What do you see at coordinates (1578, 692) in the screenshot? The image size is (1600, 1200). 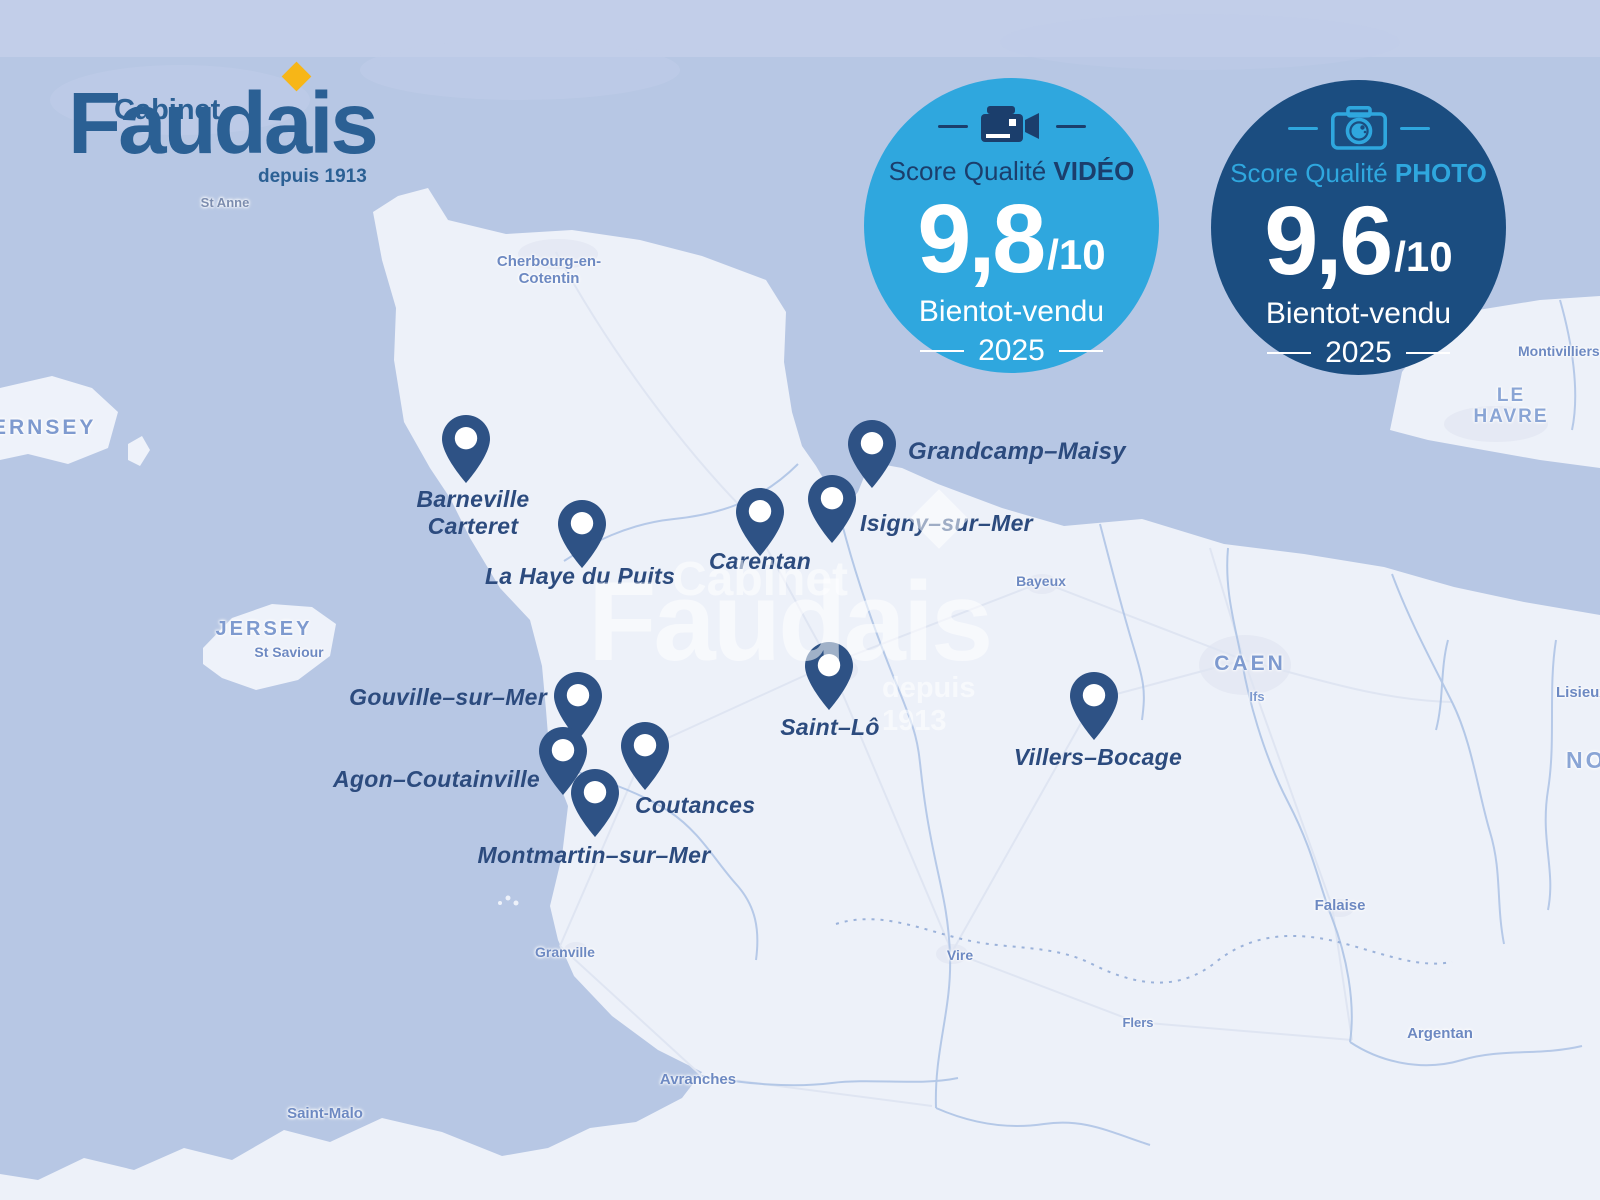 I see `map-label-lisieux: Lisieux` at bounding box center [1578, 692].